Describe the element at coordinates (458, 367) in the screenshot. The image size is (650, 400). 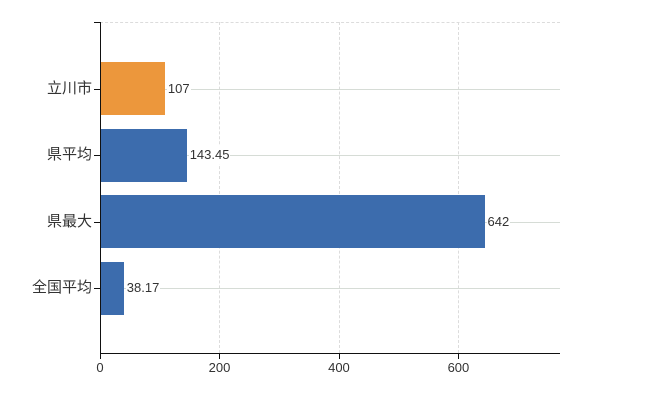
I see `x-tick-label: 600` at that location.